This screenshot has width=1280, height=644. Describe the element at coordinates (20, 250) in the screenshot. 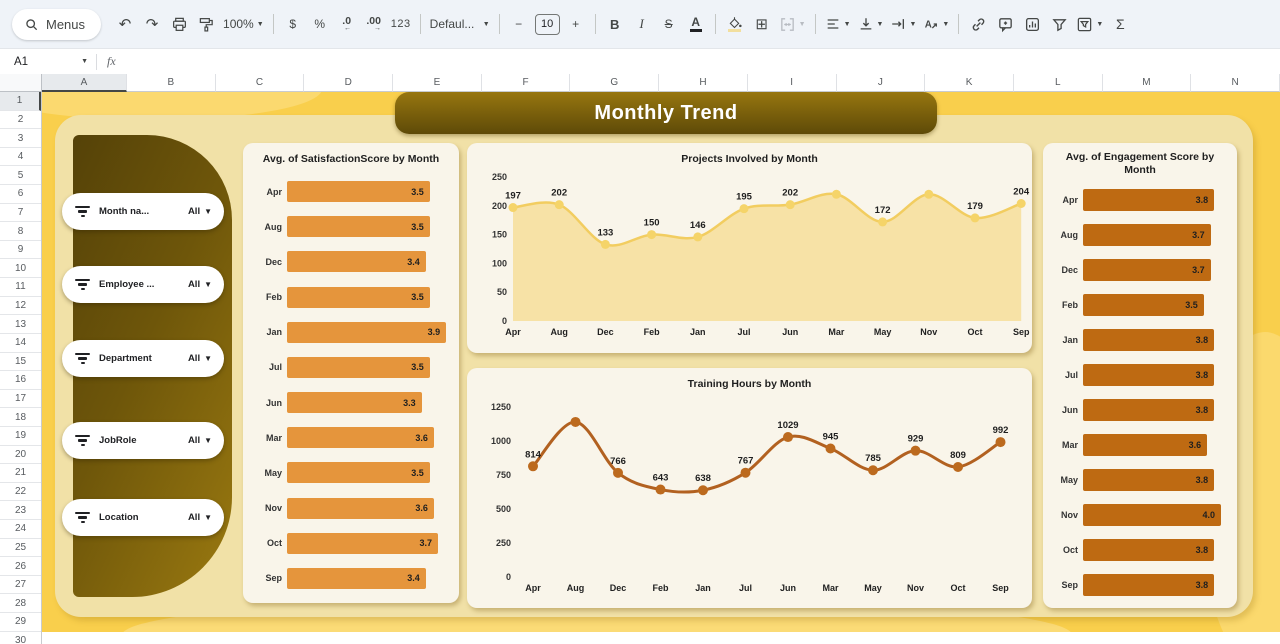

I see `row-header-9: 9` at that location.